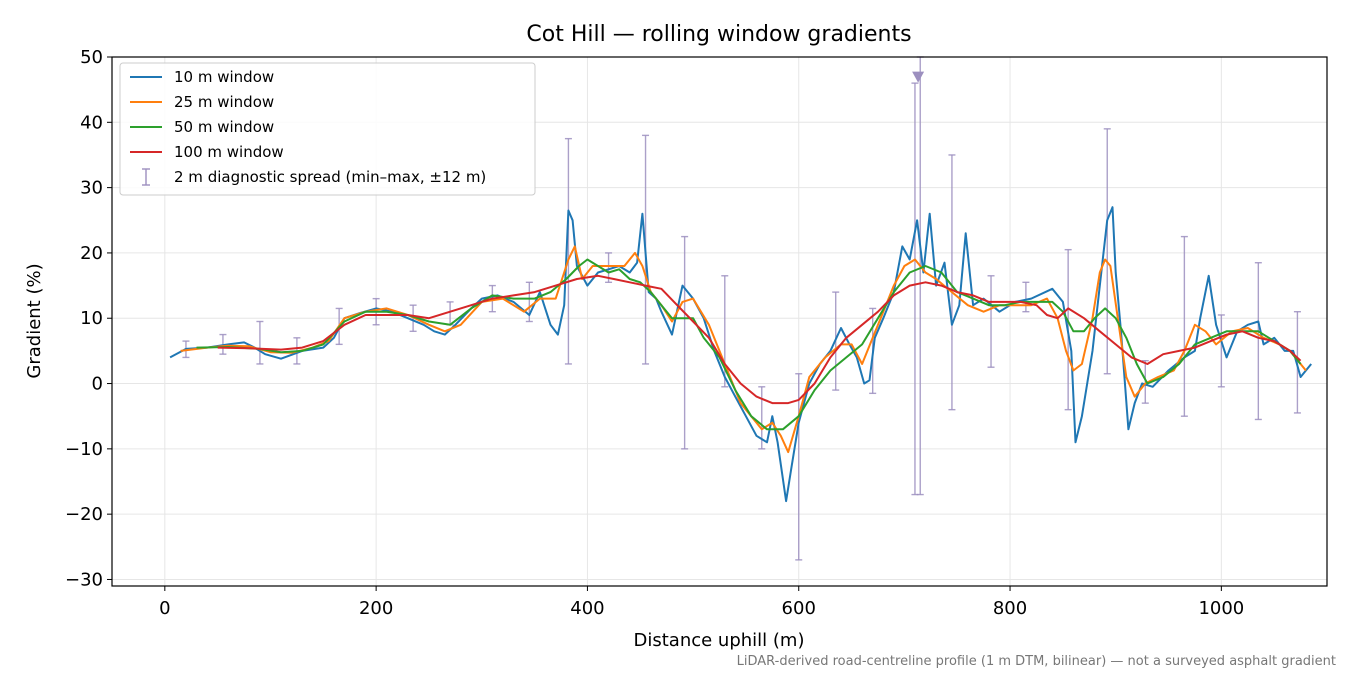 The image size is (1350, 675). Describe the element at coordinates (91, 253) in the screenshot. I see `y-tick-label: 20` at that location.